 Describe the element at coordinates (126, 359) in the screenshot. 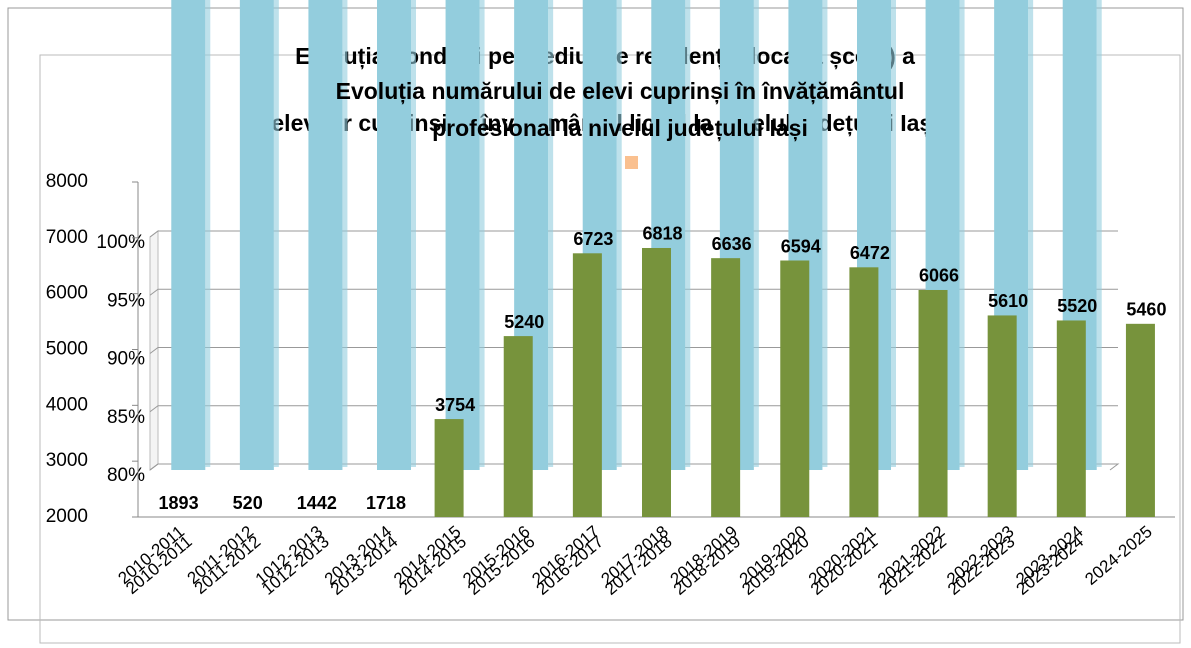

I see `y-tick-label: 90%` at that location.